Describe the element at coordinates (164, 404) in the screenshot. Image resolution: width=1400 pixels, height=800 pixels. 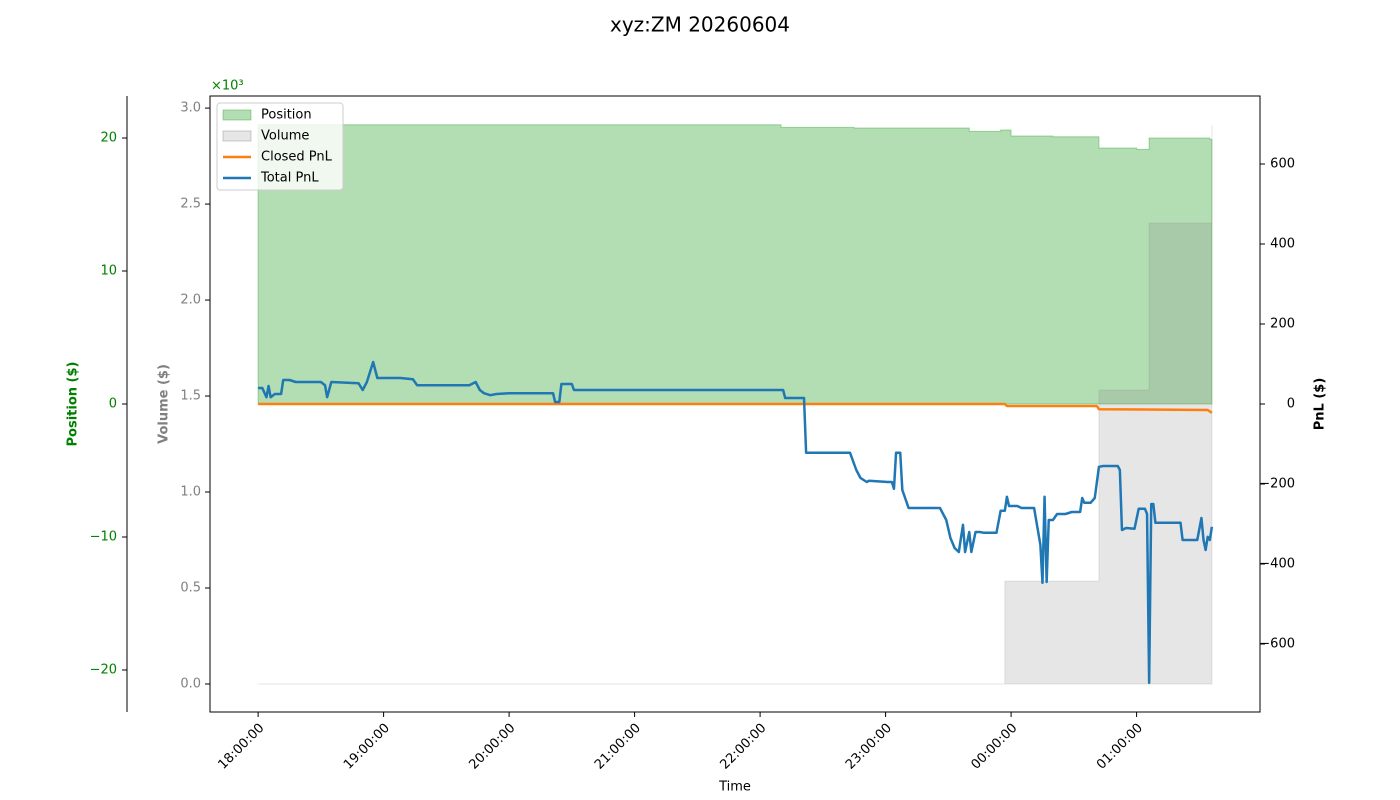
I see `y-axis-label: Volume ($)` at that location.